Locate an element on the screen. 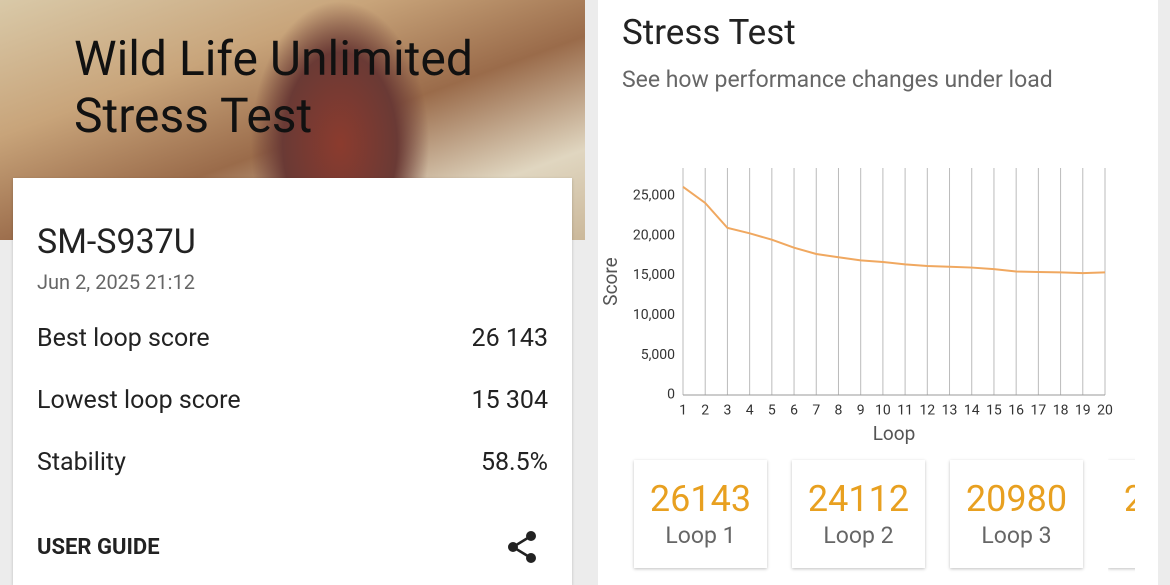 The width and height of the screenshot is (1170, 585). x-tick-label: 7 is located at coordinates (816, 411).